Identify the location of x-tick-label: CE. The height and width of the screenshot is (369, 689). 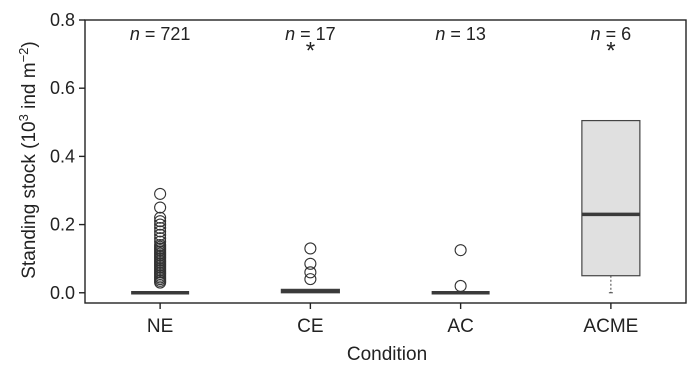
(310, 326).